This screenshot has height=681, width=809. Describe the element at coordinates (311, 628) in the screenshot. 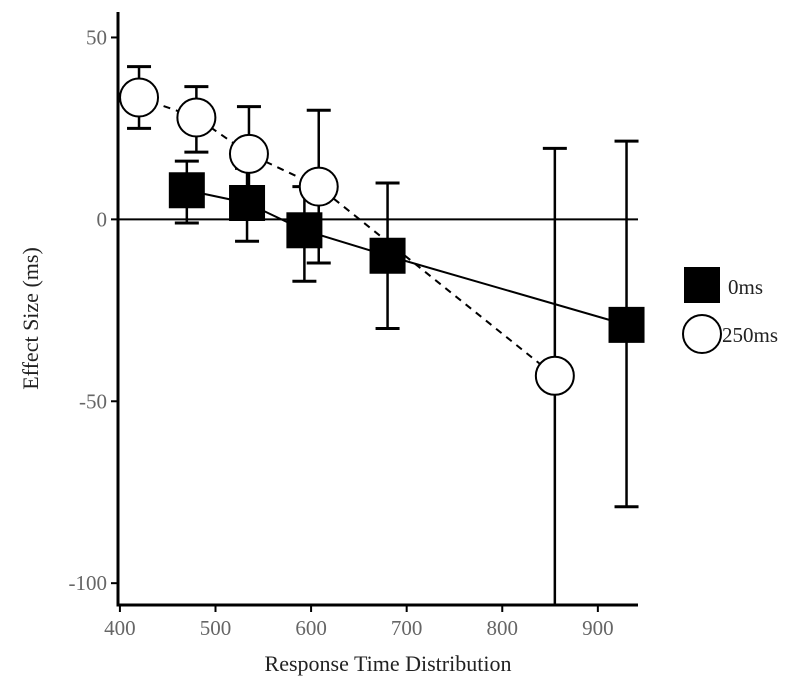

I see `x-tick-label: 600` at that location.